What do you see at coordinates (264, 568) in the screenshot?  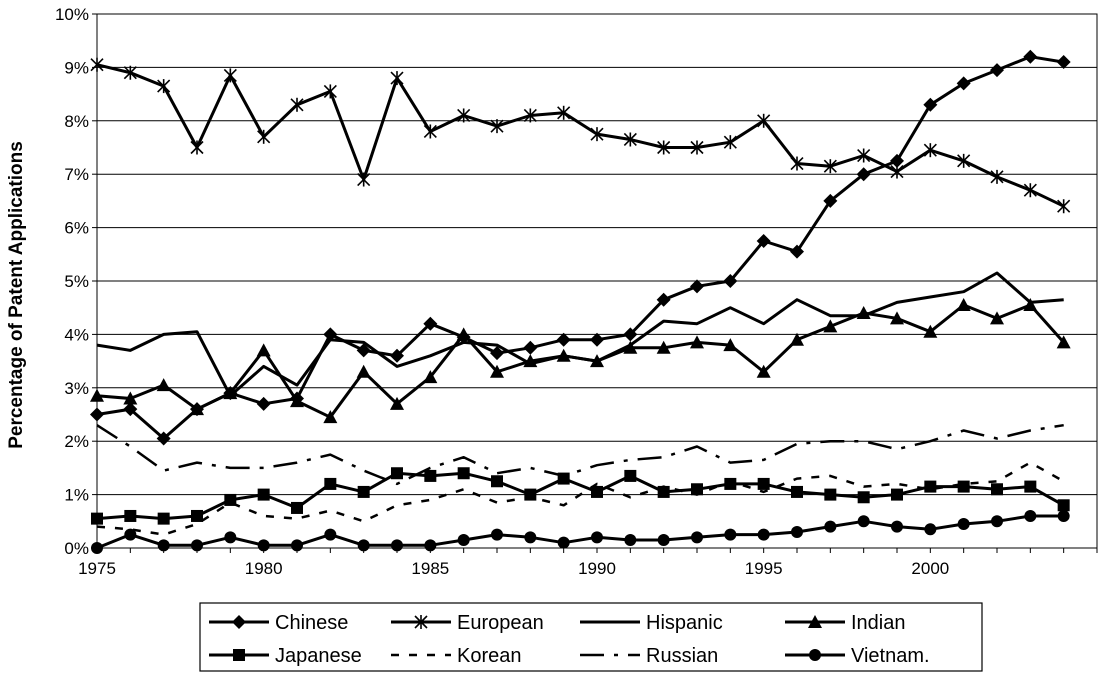 I see `x-tick-label: 1980` at bounding box center [264, 568].